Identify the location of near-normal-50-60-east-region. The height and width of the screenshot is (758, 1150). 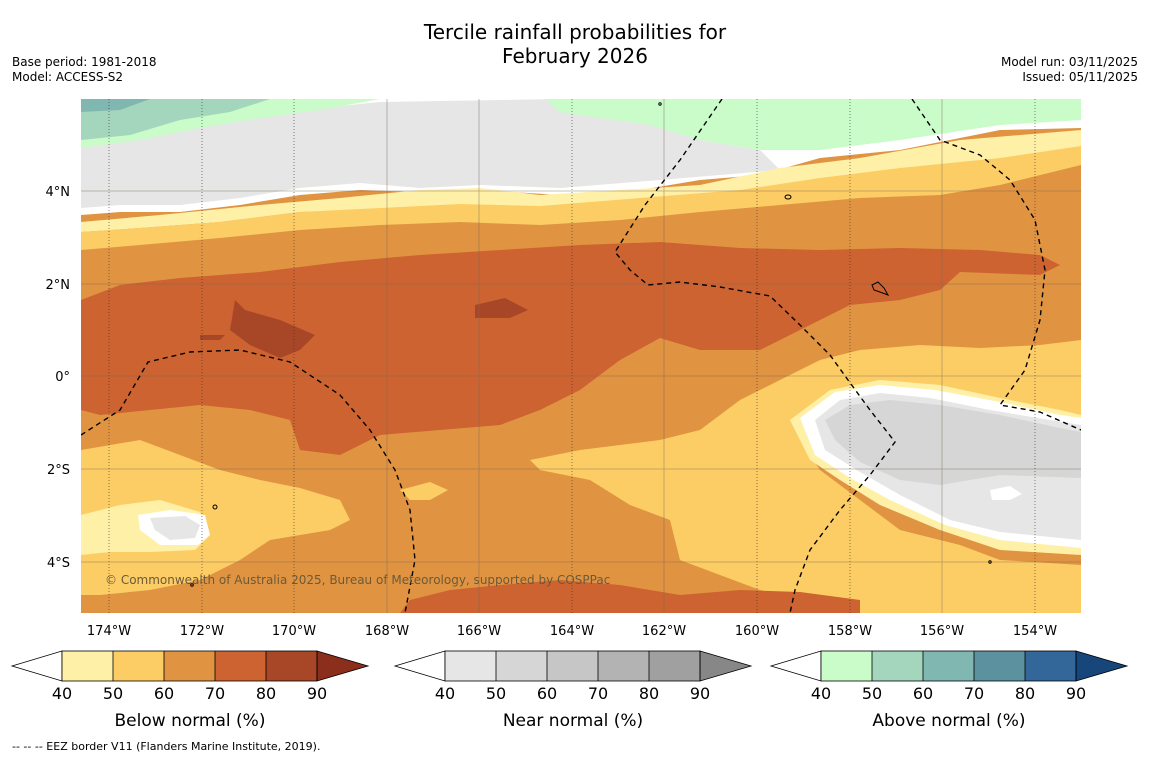
(953, 442).